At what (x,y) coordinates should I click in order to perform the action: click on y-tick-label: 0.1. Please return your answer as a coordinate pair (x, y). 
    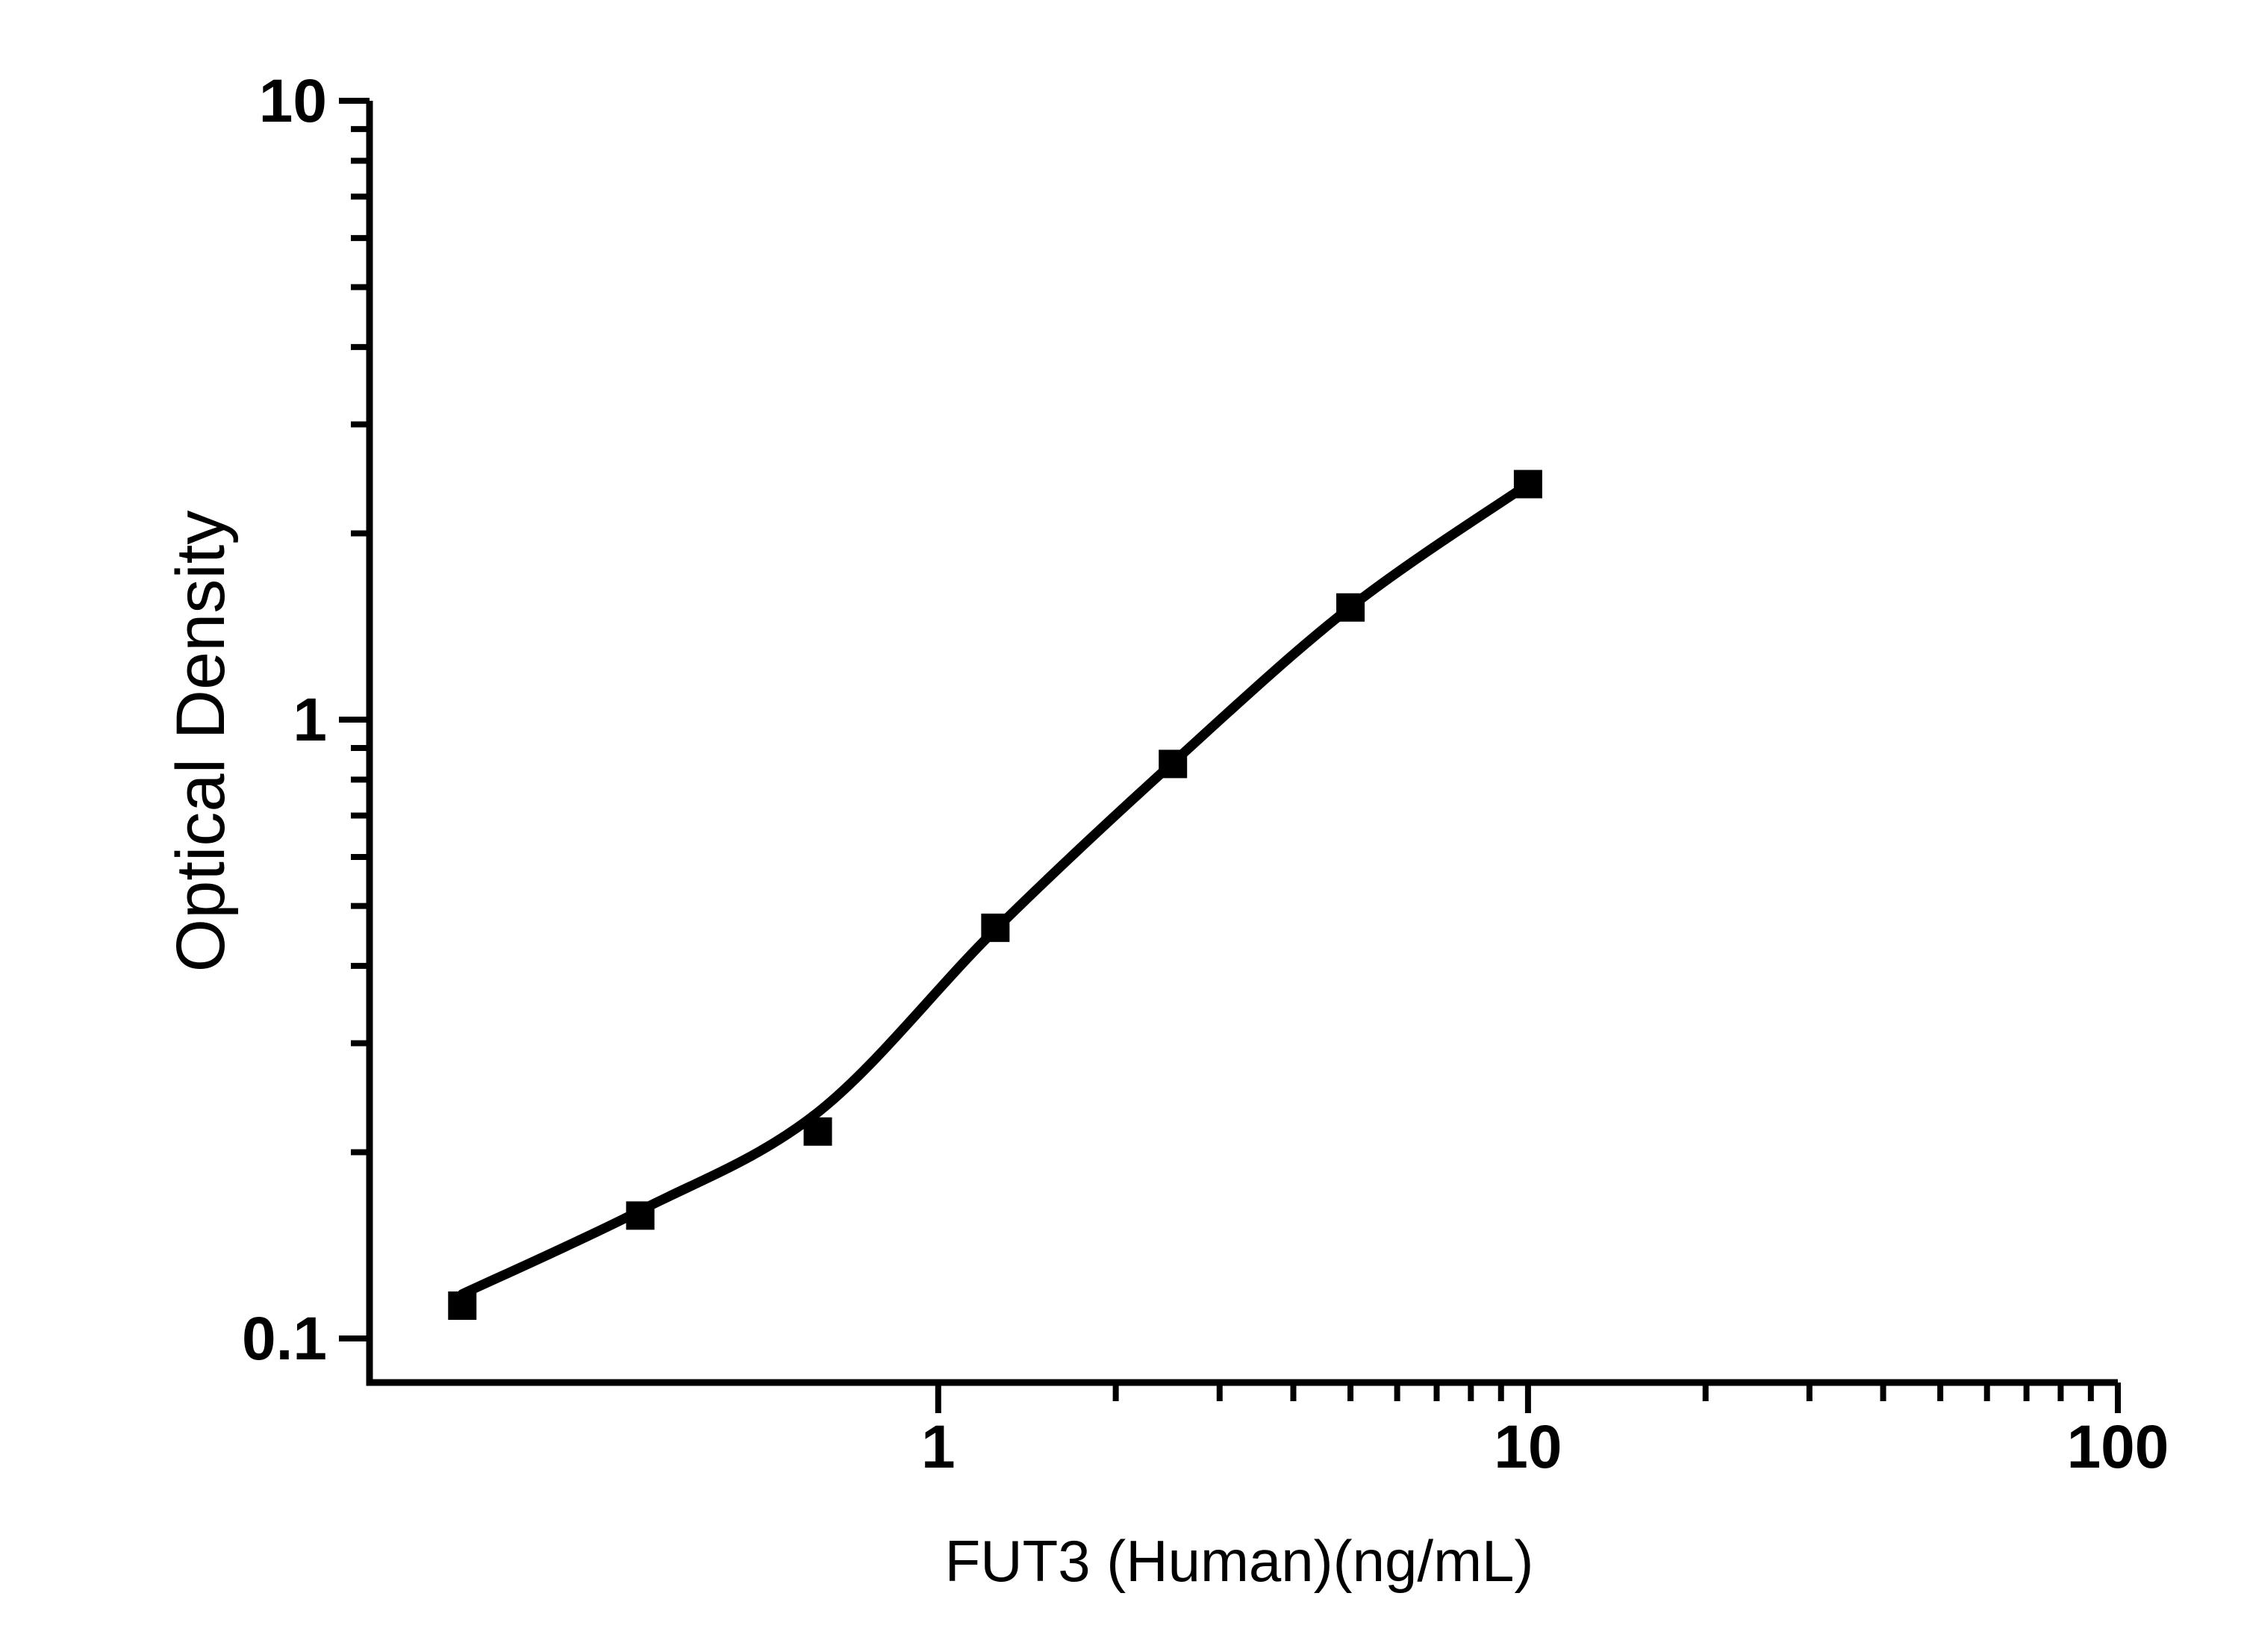
    Looking at the image, I should click on (284, 1339).